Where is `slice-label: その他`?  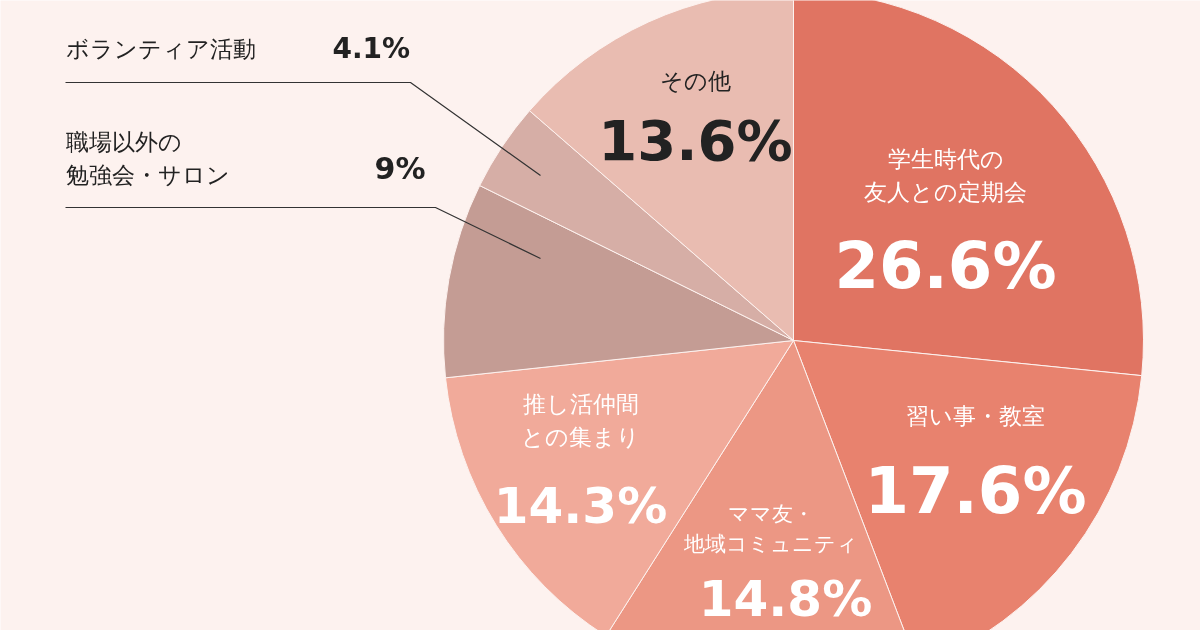 slice-label: その他 is located at coordinates (695, 80).